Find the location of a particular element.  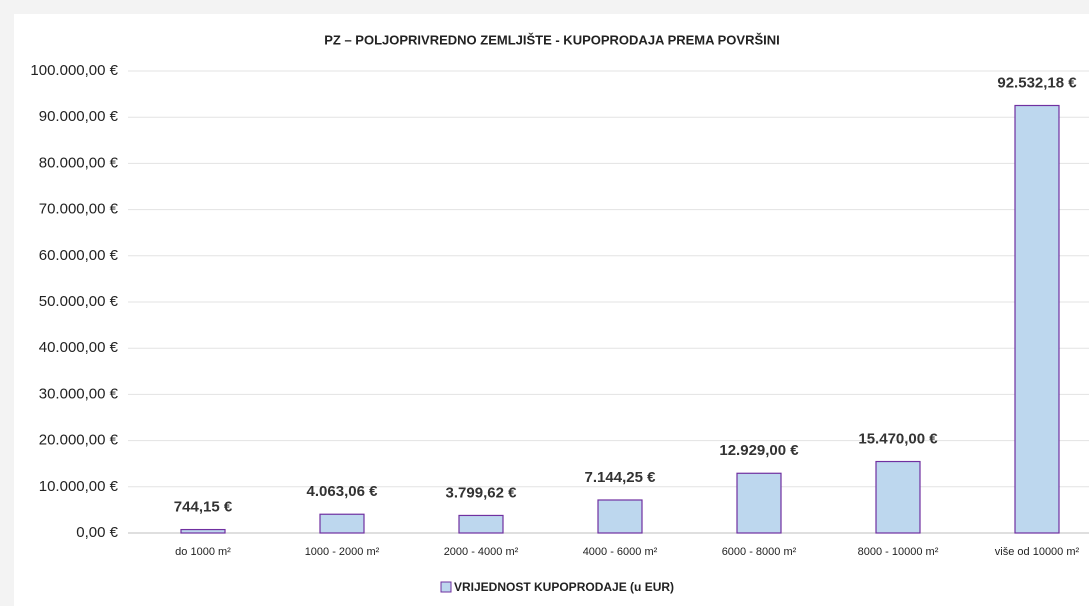

value-label: 7.144,25 € is located at coordinates (621, 477).